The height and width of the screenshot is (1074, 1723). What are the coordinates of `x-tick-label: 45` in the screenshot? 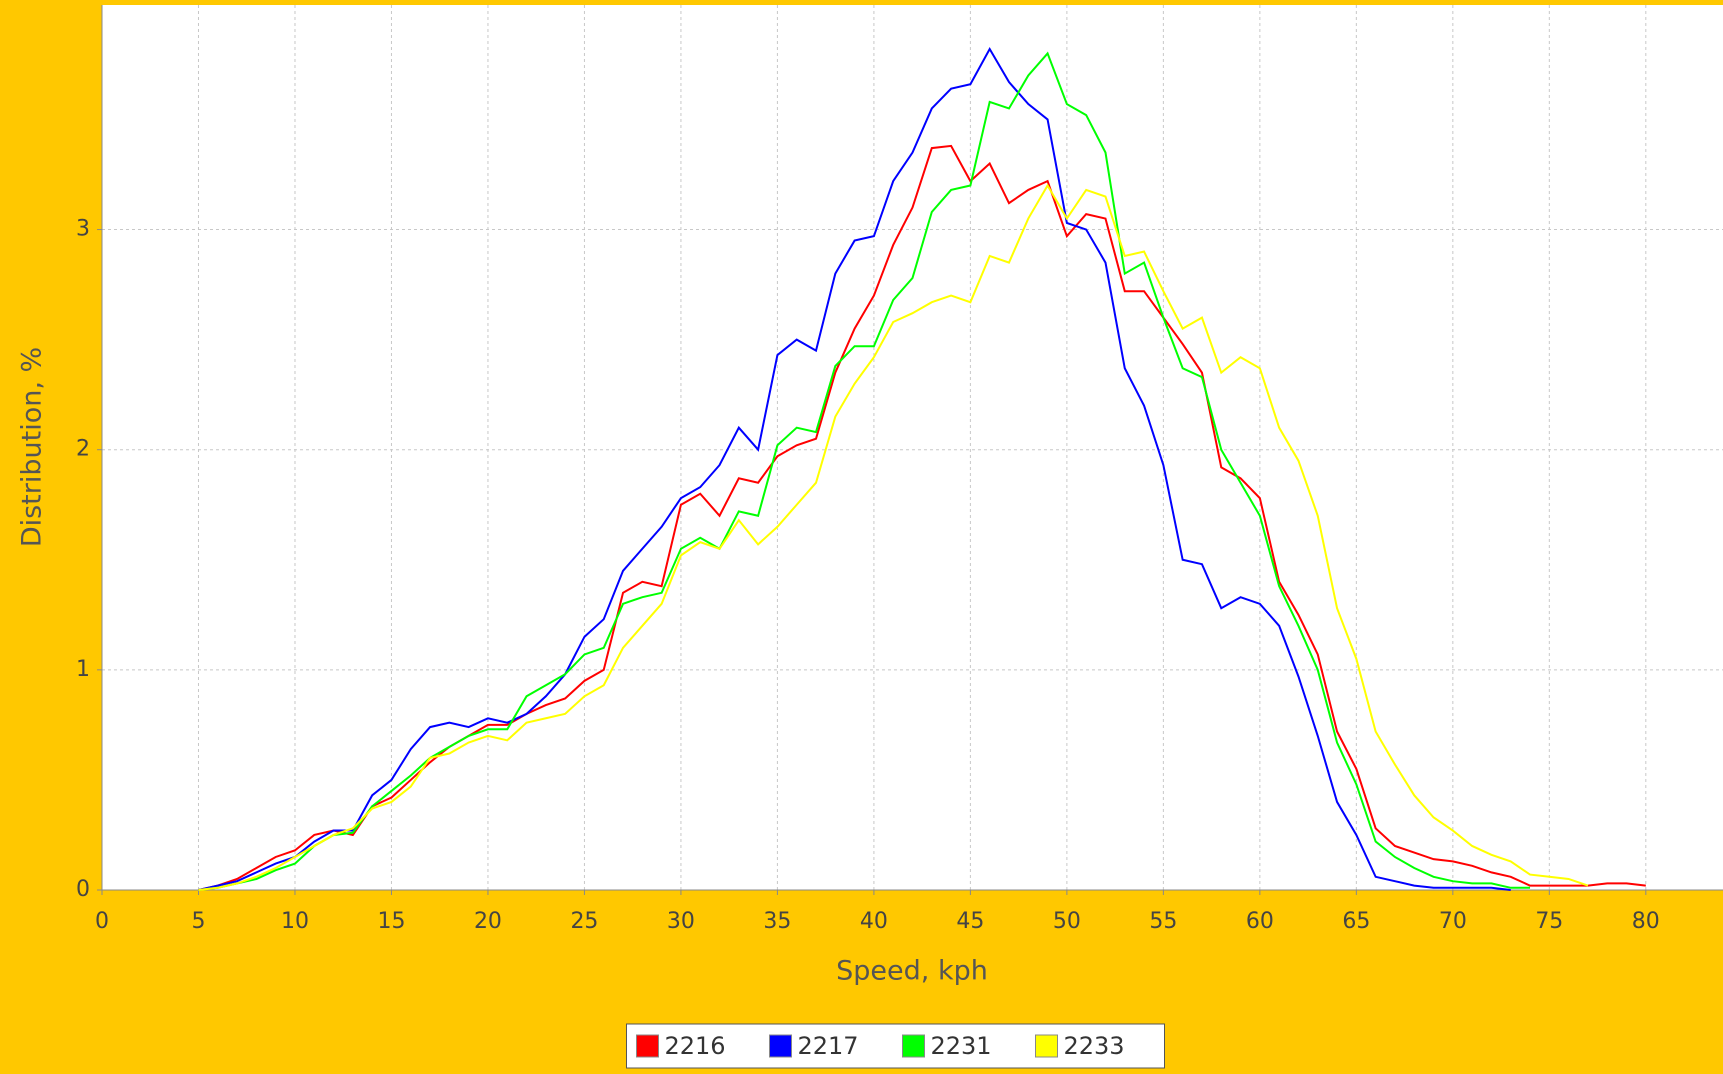 It's located at (970, 921).